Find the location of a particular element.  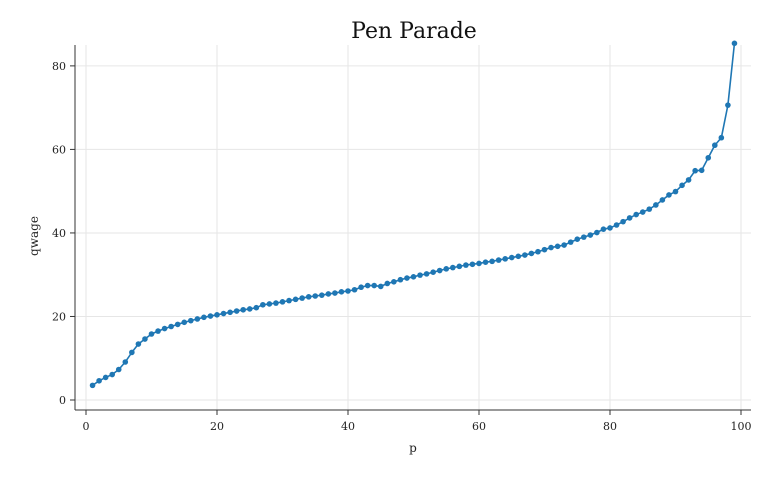

y-tick-label: 40 is located at coordinates (59, 233).